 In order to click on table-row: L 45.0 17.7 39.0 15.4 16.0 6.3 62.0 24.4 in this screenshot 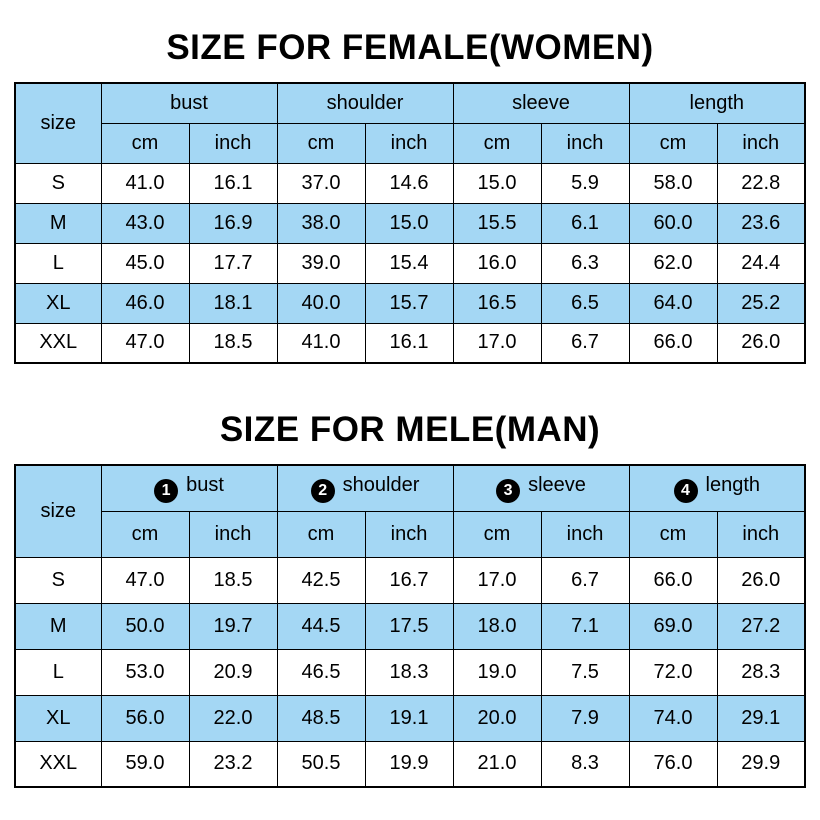, I will do `click(410, 263)`.